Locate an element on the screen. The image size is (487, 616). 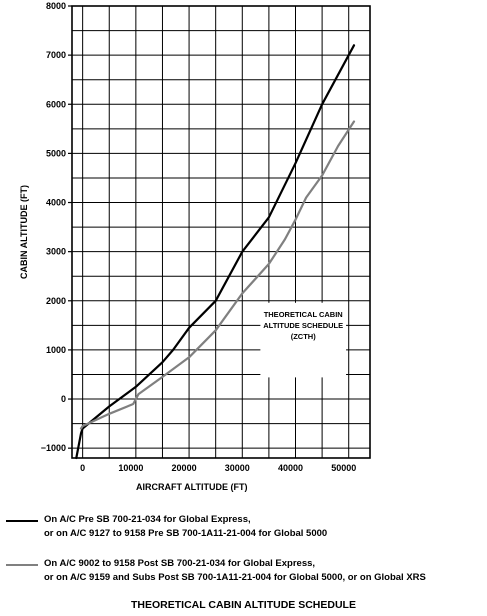
y-tick-label: 1000 is located at coordinates (56, 350).